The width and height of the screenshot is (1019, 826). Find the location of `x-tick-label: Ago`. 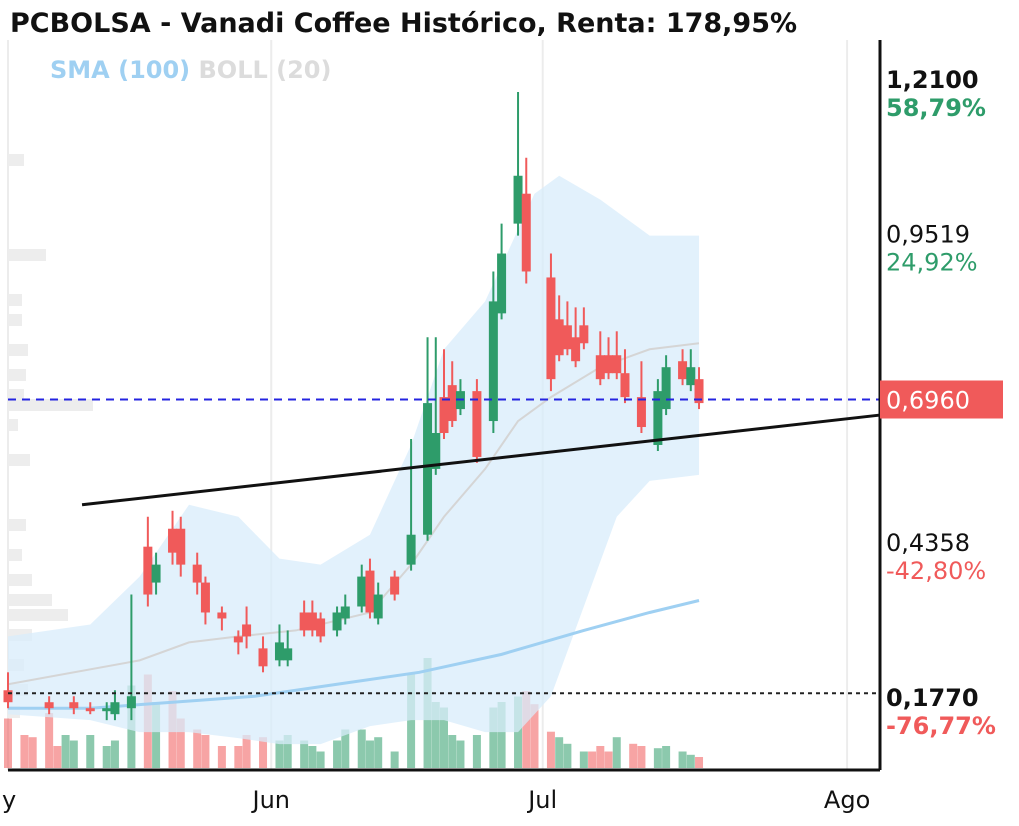

x-tick-label: Ago is located at coordinates (847, 800).